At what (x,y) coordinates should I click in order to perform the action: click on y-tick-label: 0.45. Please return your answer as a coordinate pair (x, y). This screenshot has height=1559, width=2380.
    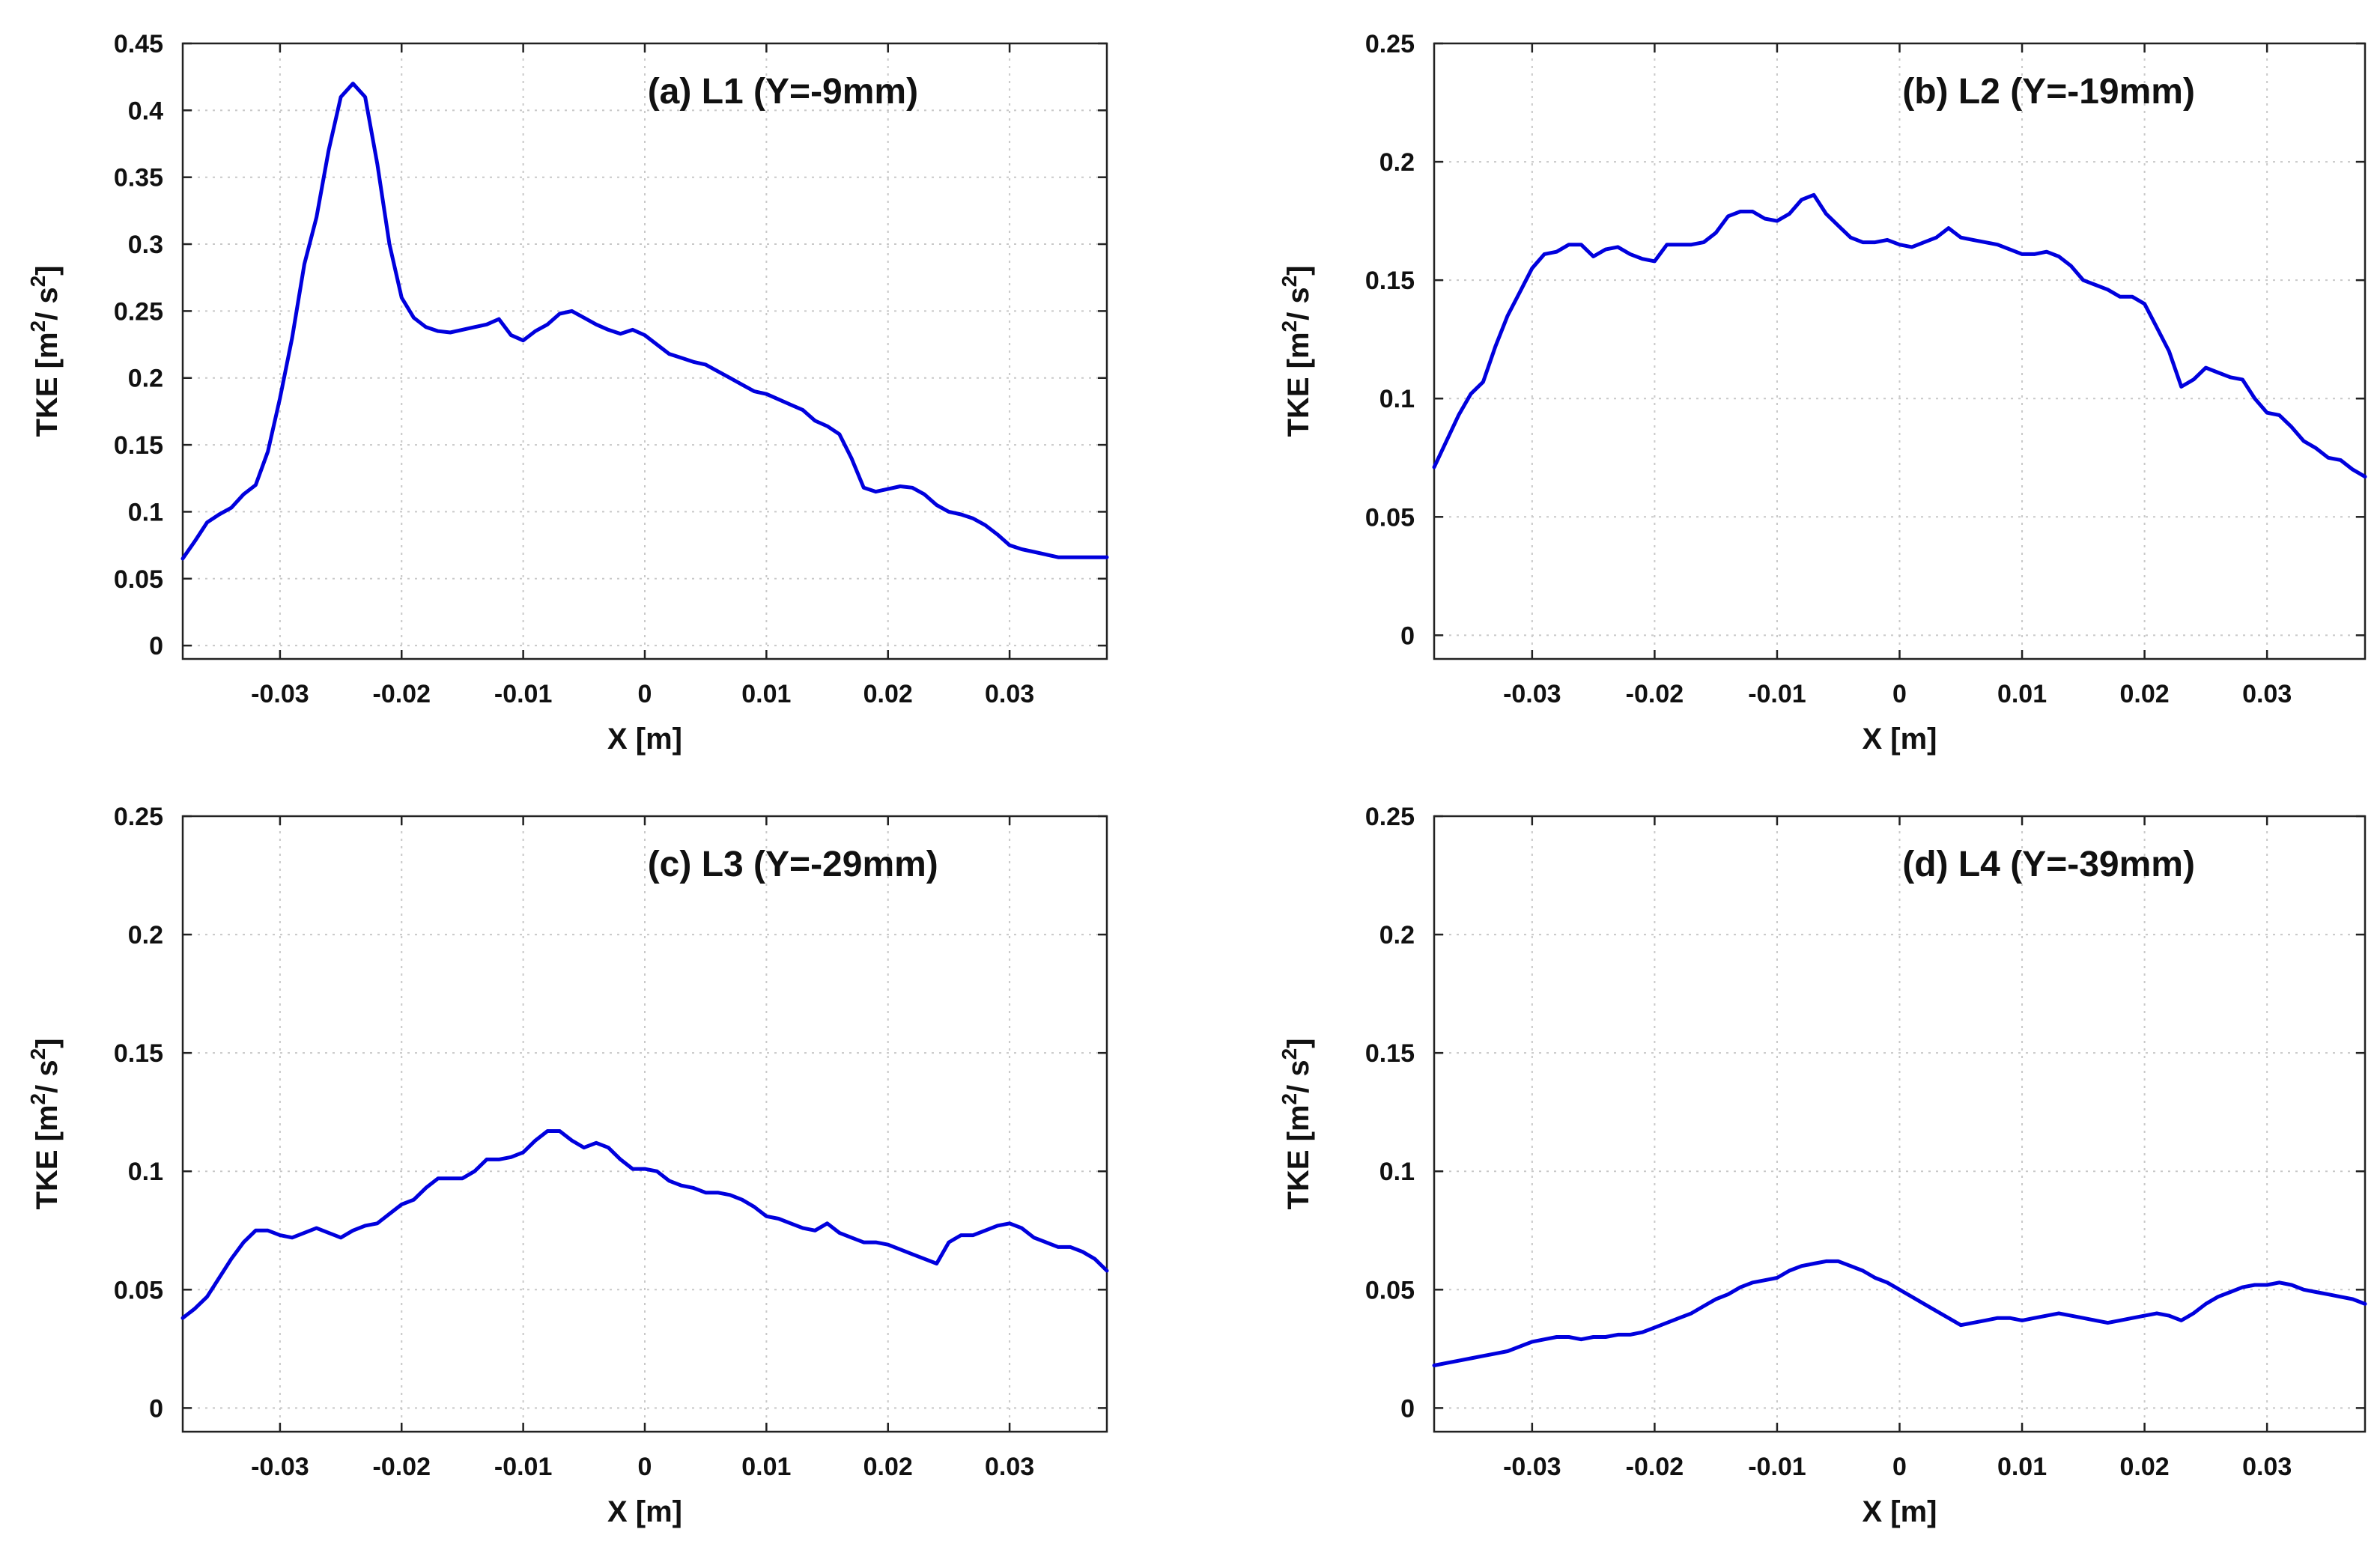
    Looking at the image, I should click on (138, 44).